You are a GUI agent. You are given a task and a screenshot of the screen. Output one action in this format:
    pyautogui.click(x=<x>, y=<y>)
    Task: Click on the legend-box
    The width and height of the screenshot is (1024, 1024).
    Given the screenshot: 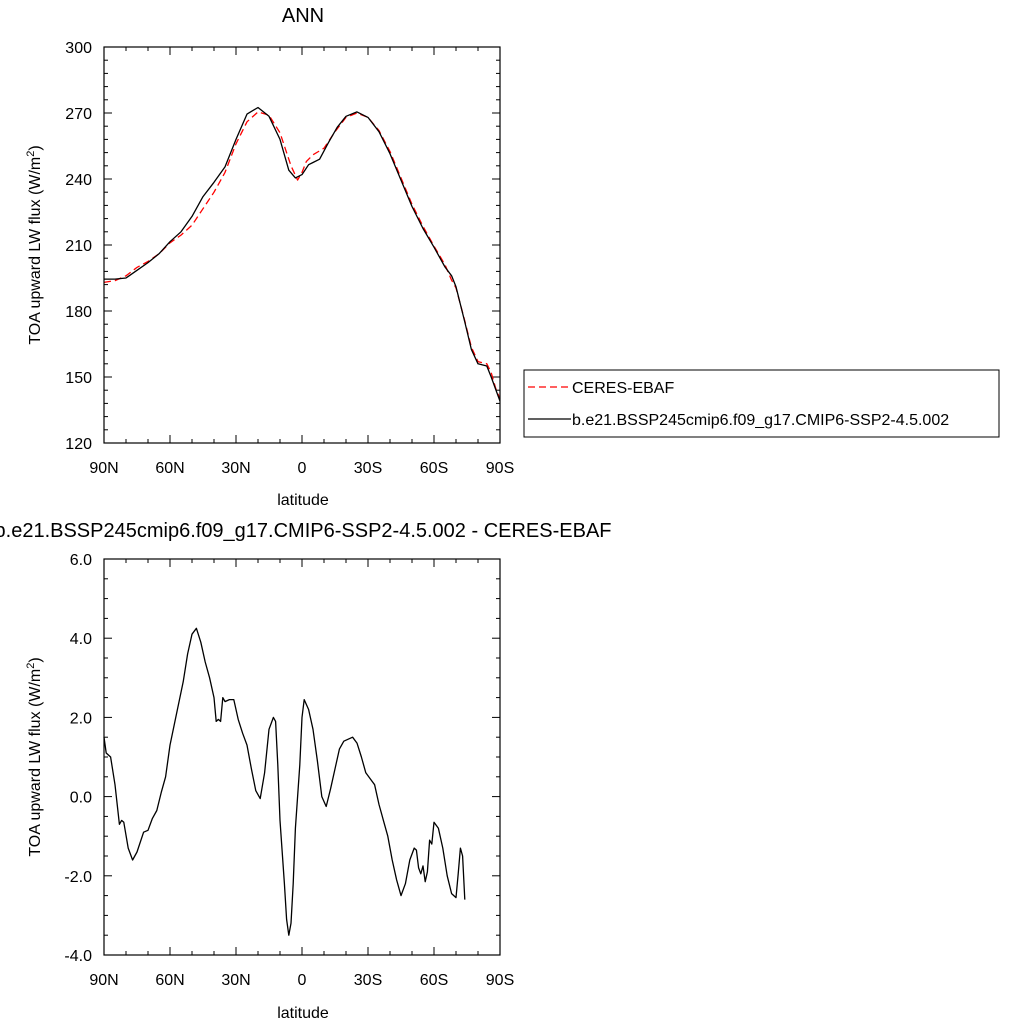 What is the action you would take?
    pyautogui.click(x=761, y=403)
    